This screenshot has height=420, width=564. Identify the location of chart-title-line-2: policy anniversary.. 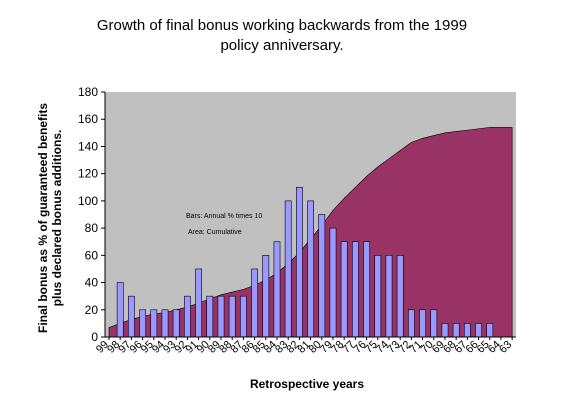
(282, 45).